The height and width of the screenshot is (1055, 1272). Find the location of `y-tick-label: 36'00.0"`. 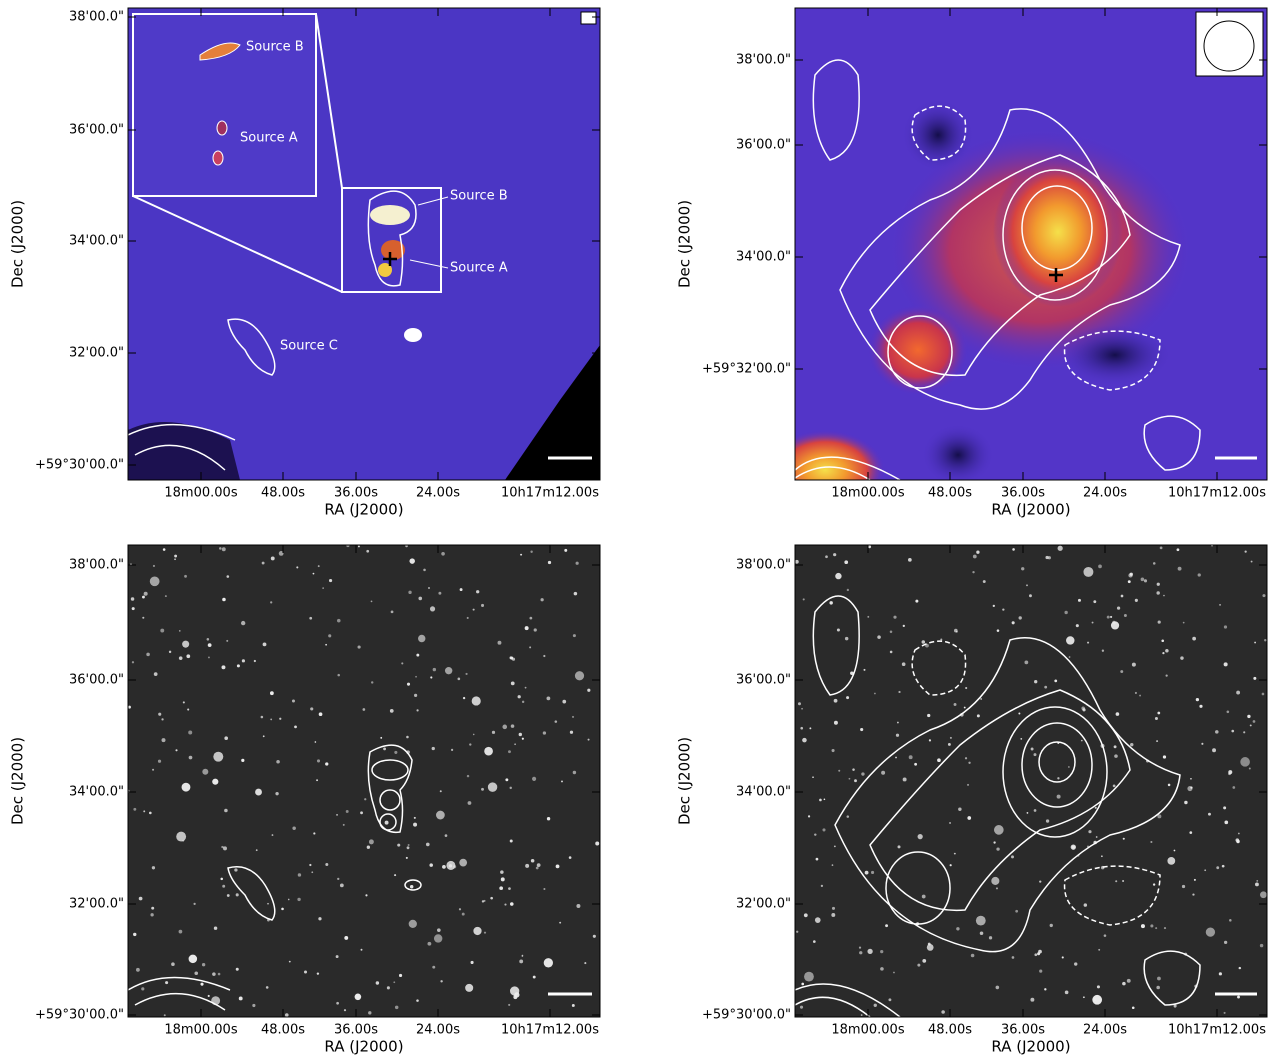

y-tick-label: 36'00.0" is located at coordinates (96, 680).